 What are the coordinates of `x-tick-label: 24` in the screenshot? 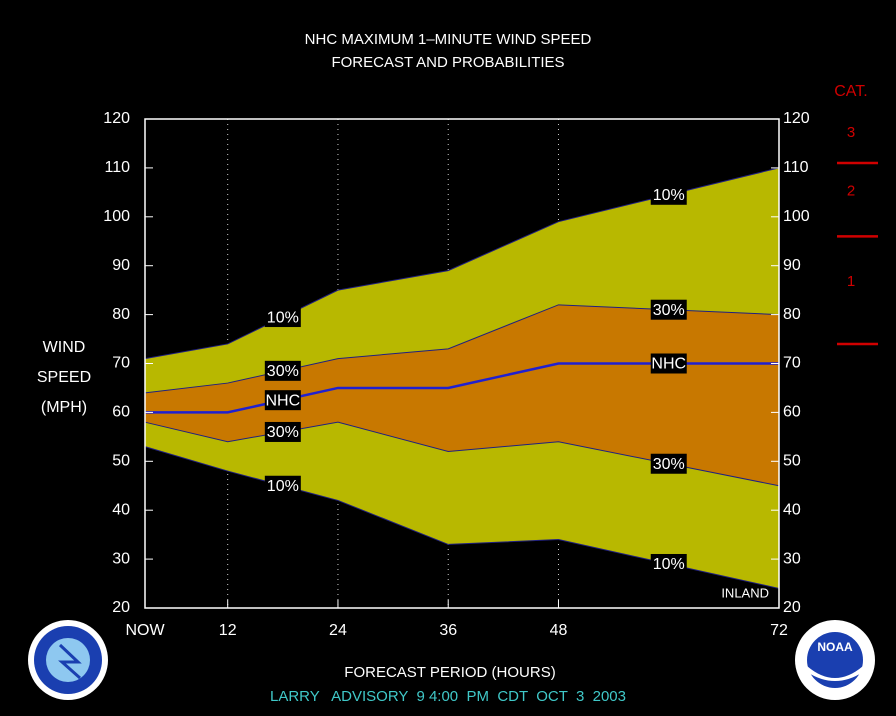 It's located at (338, 630).